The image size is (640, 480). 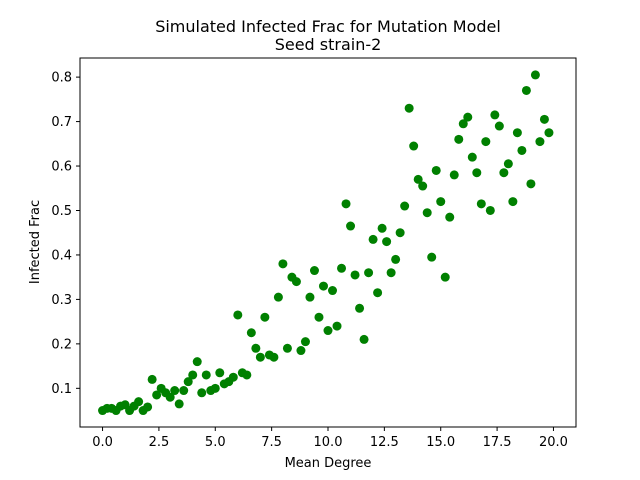 I want to click on y-tick-label: 0.6, so click(x=61, y=167).